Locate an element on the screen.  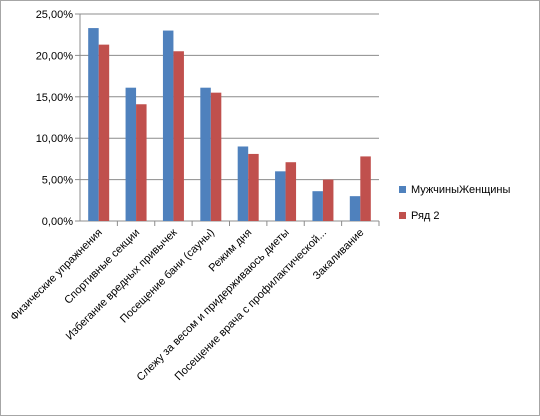
y-tick-label: 20,00% is located at coordinates (55, 56).